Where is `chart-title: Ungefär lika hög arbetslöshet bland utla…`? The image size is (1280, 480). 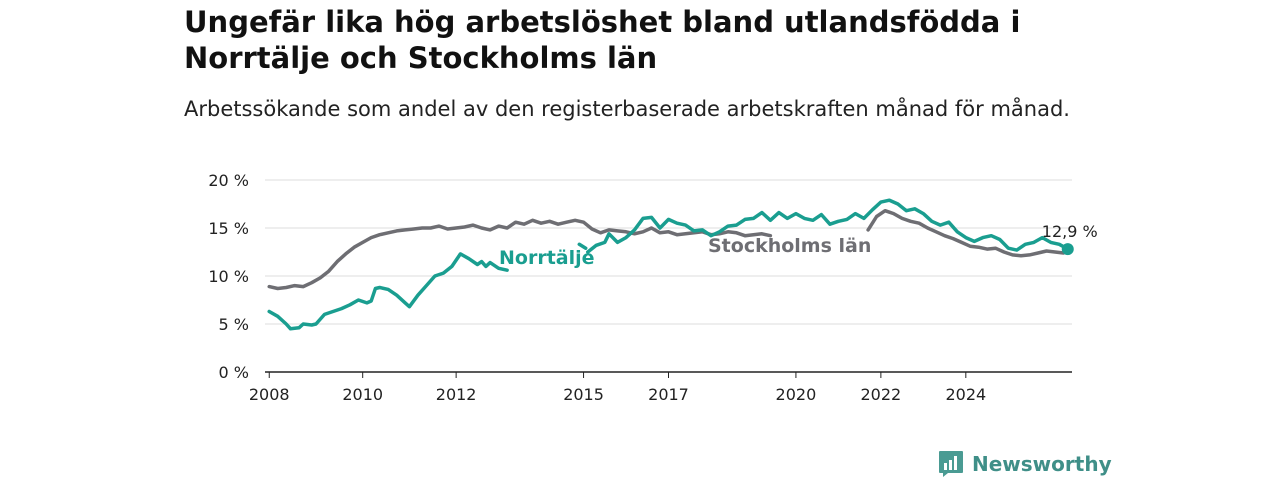
chart-title: Ungefär lika hög arbetslöshet bland utla… is located at coordinates (602, 40).